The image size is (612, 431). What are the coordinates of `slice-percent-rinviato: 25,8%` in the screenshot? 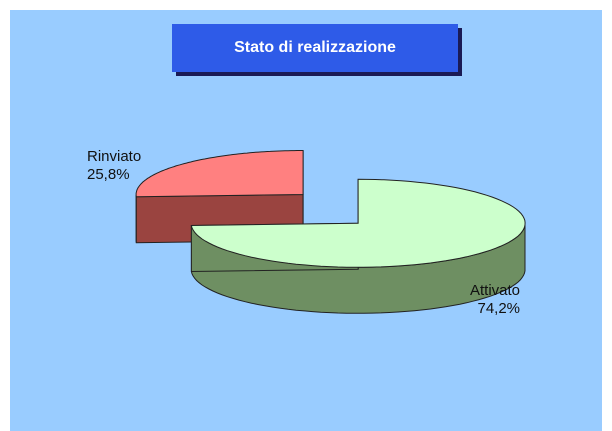 It's located at (108, 174).